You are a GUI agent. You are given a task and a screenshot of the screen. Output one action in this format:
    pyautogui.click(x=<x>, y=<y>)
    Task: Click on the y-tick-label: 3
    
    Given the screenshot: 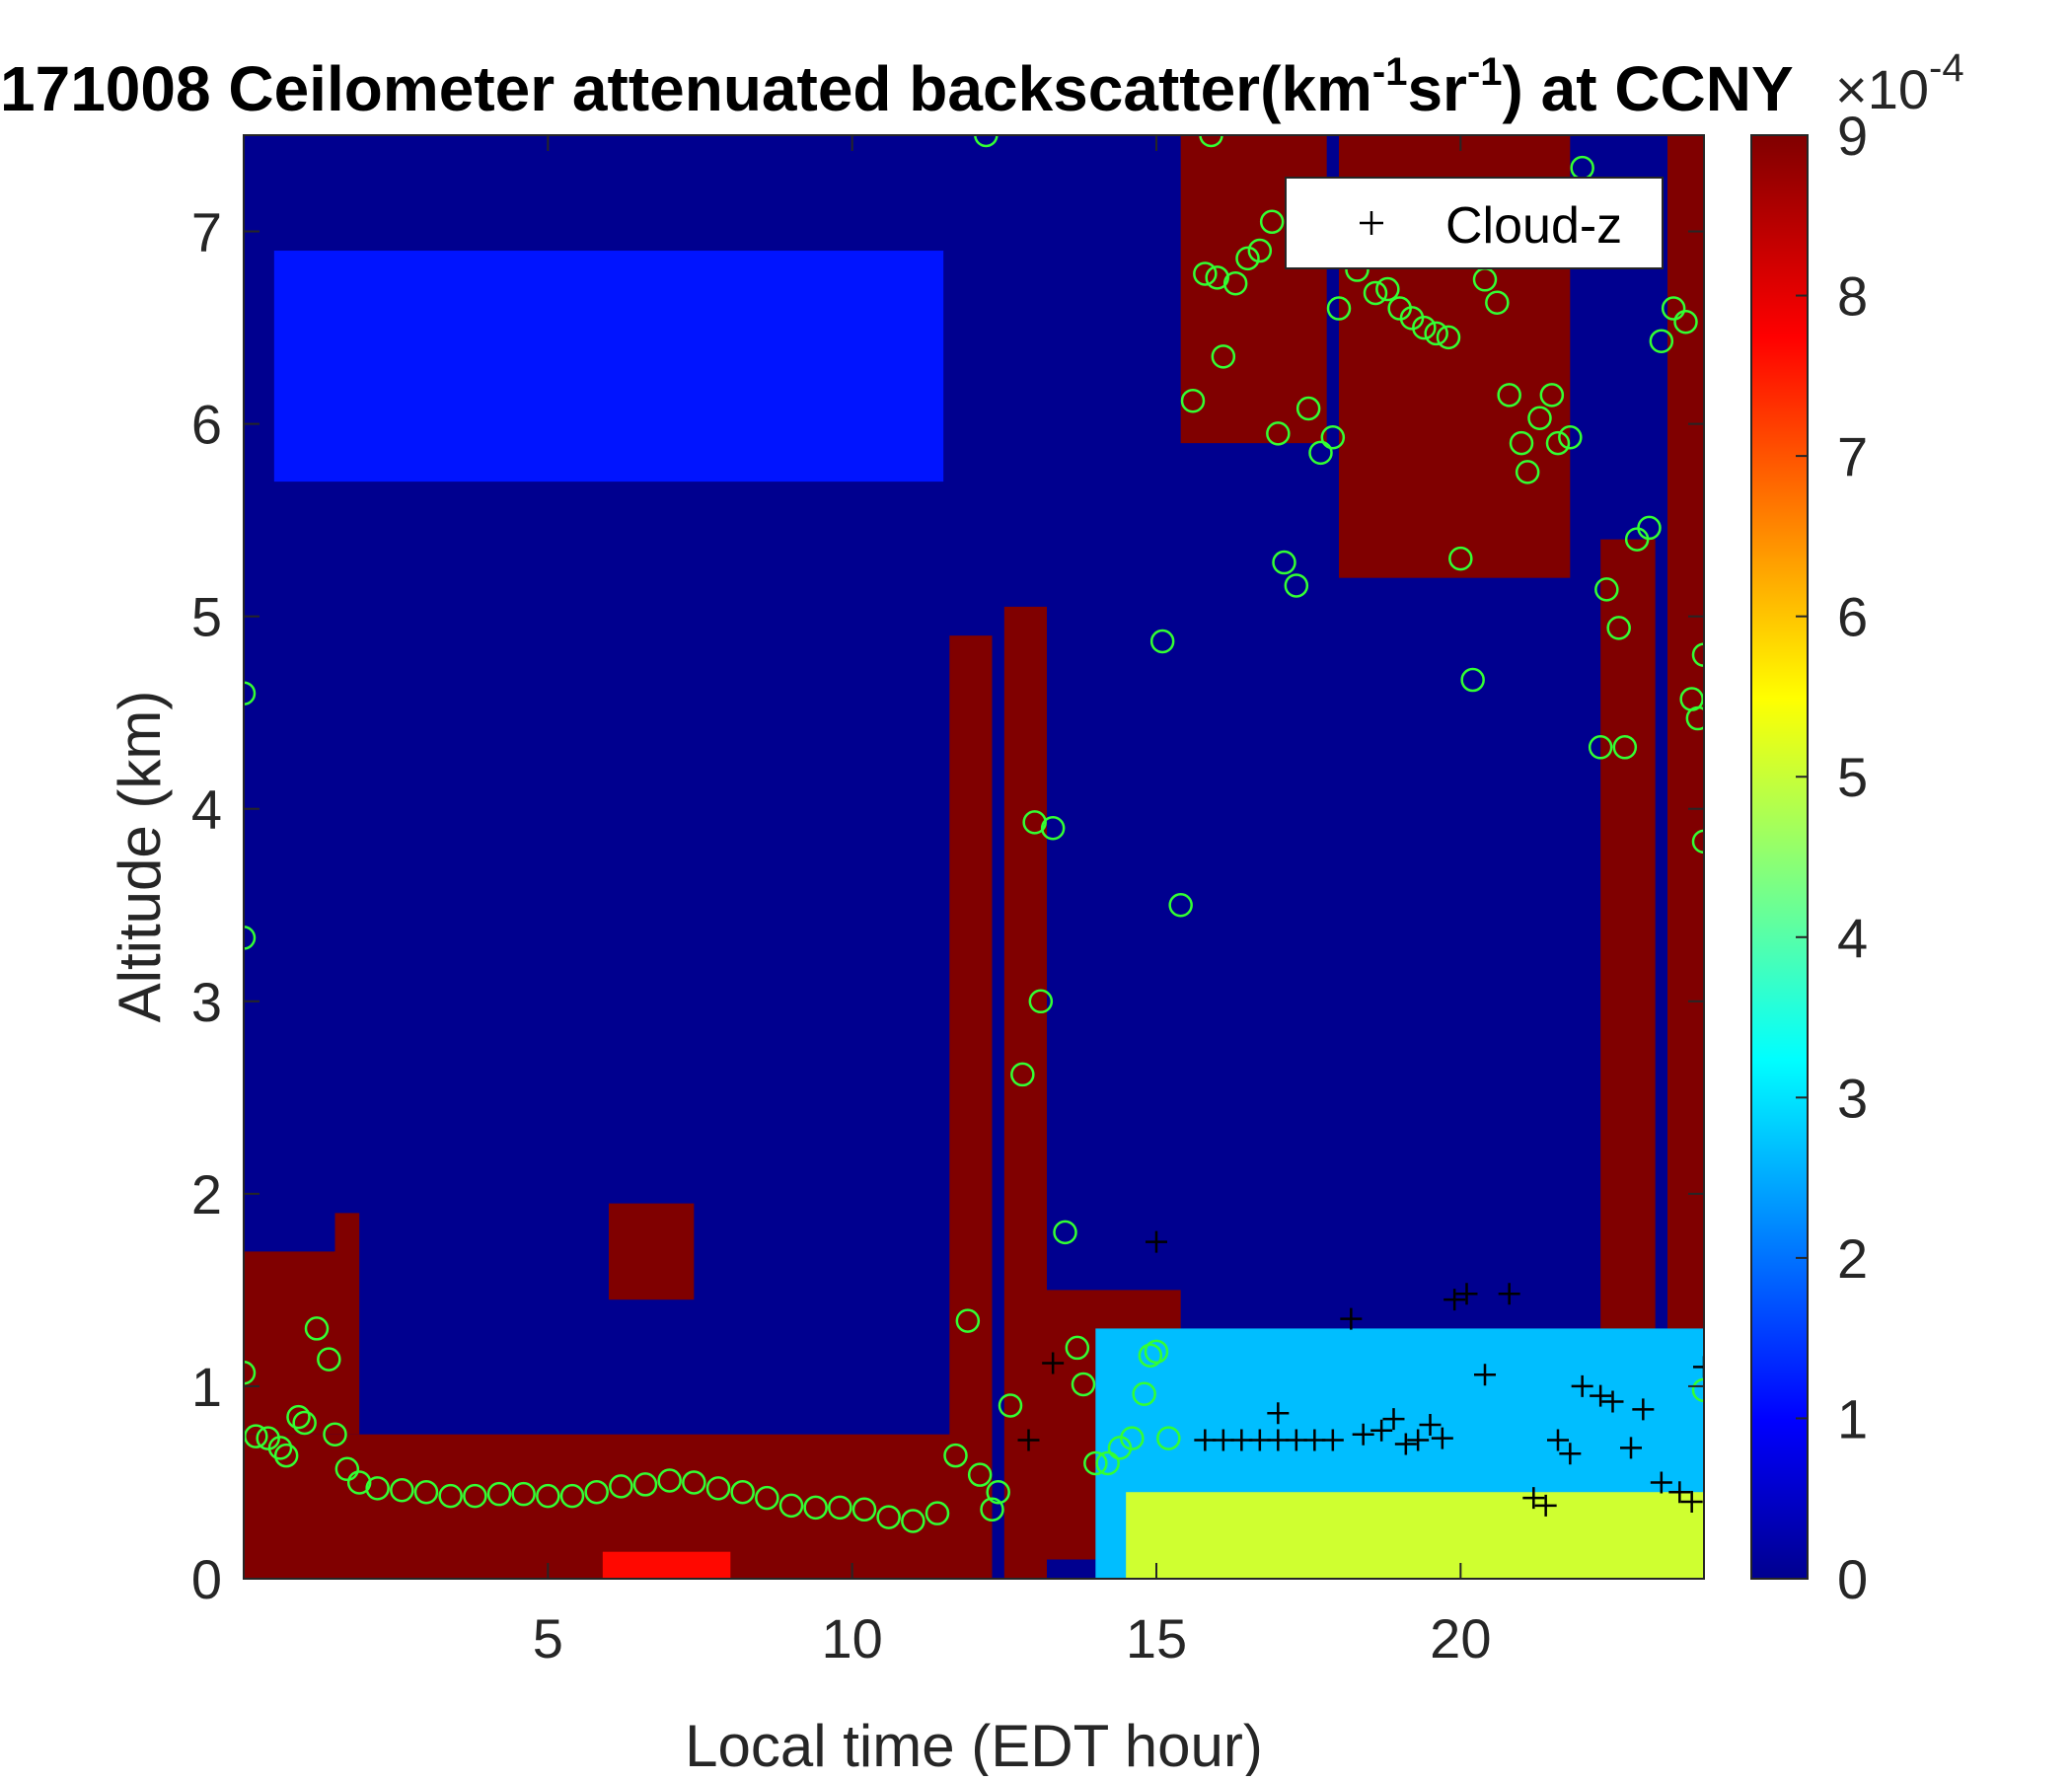 What is the action you would take?
    pyautogui.click(x=206, y=1002)
    